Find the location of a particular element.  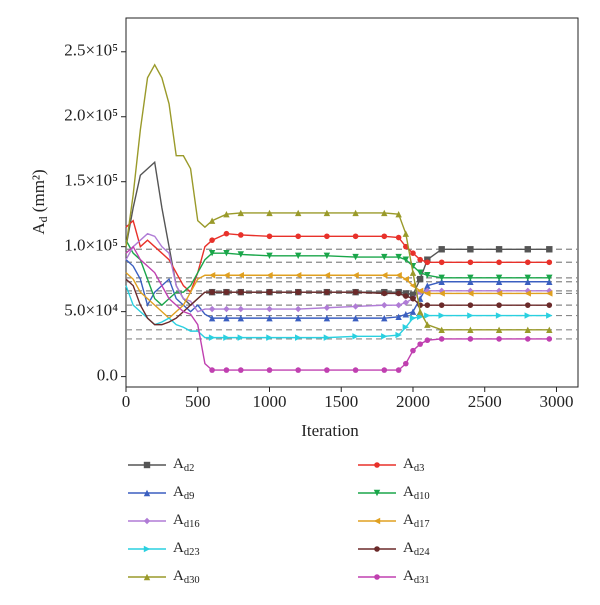

x-tick-label: 3000 is located at coordinates (556, 401).